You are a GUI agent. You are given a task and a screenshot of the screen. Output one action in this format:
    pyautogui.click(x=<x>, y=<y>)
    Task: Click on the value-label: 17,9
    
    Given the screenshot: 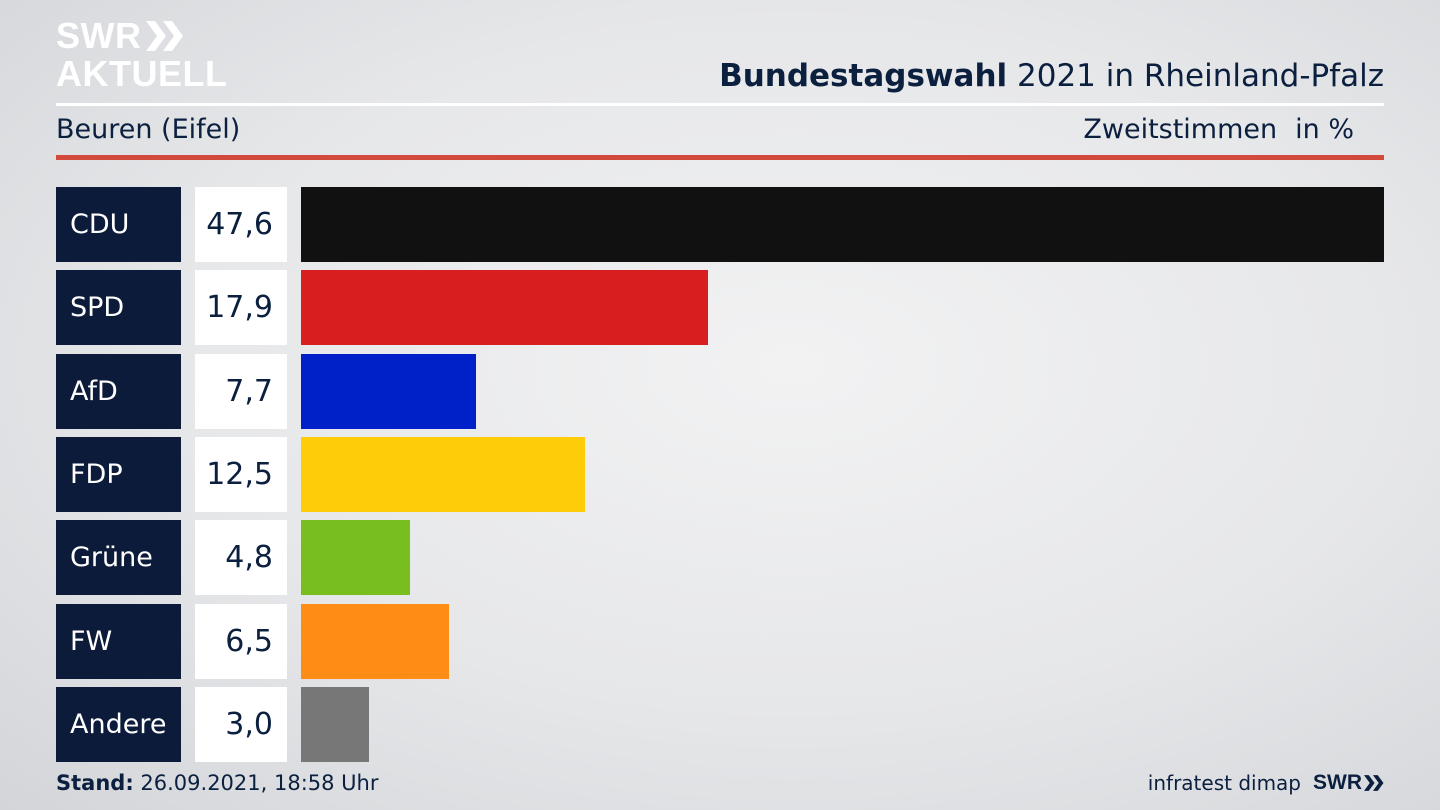 What is the action you would take?
    pyautogui.click(x=241, y=308)
    